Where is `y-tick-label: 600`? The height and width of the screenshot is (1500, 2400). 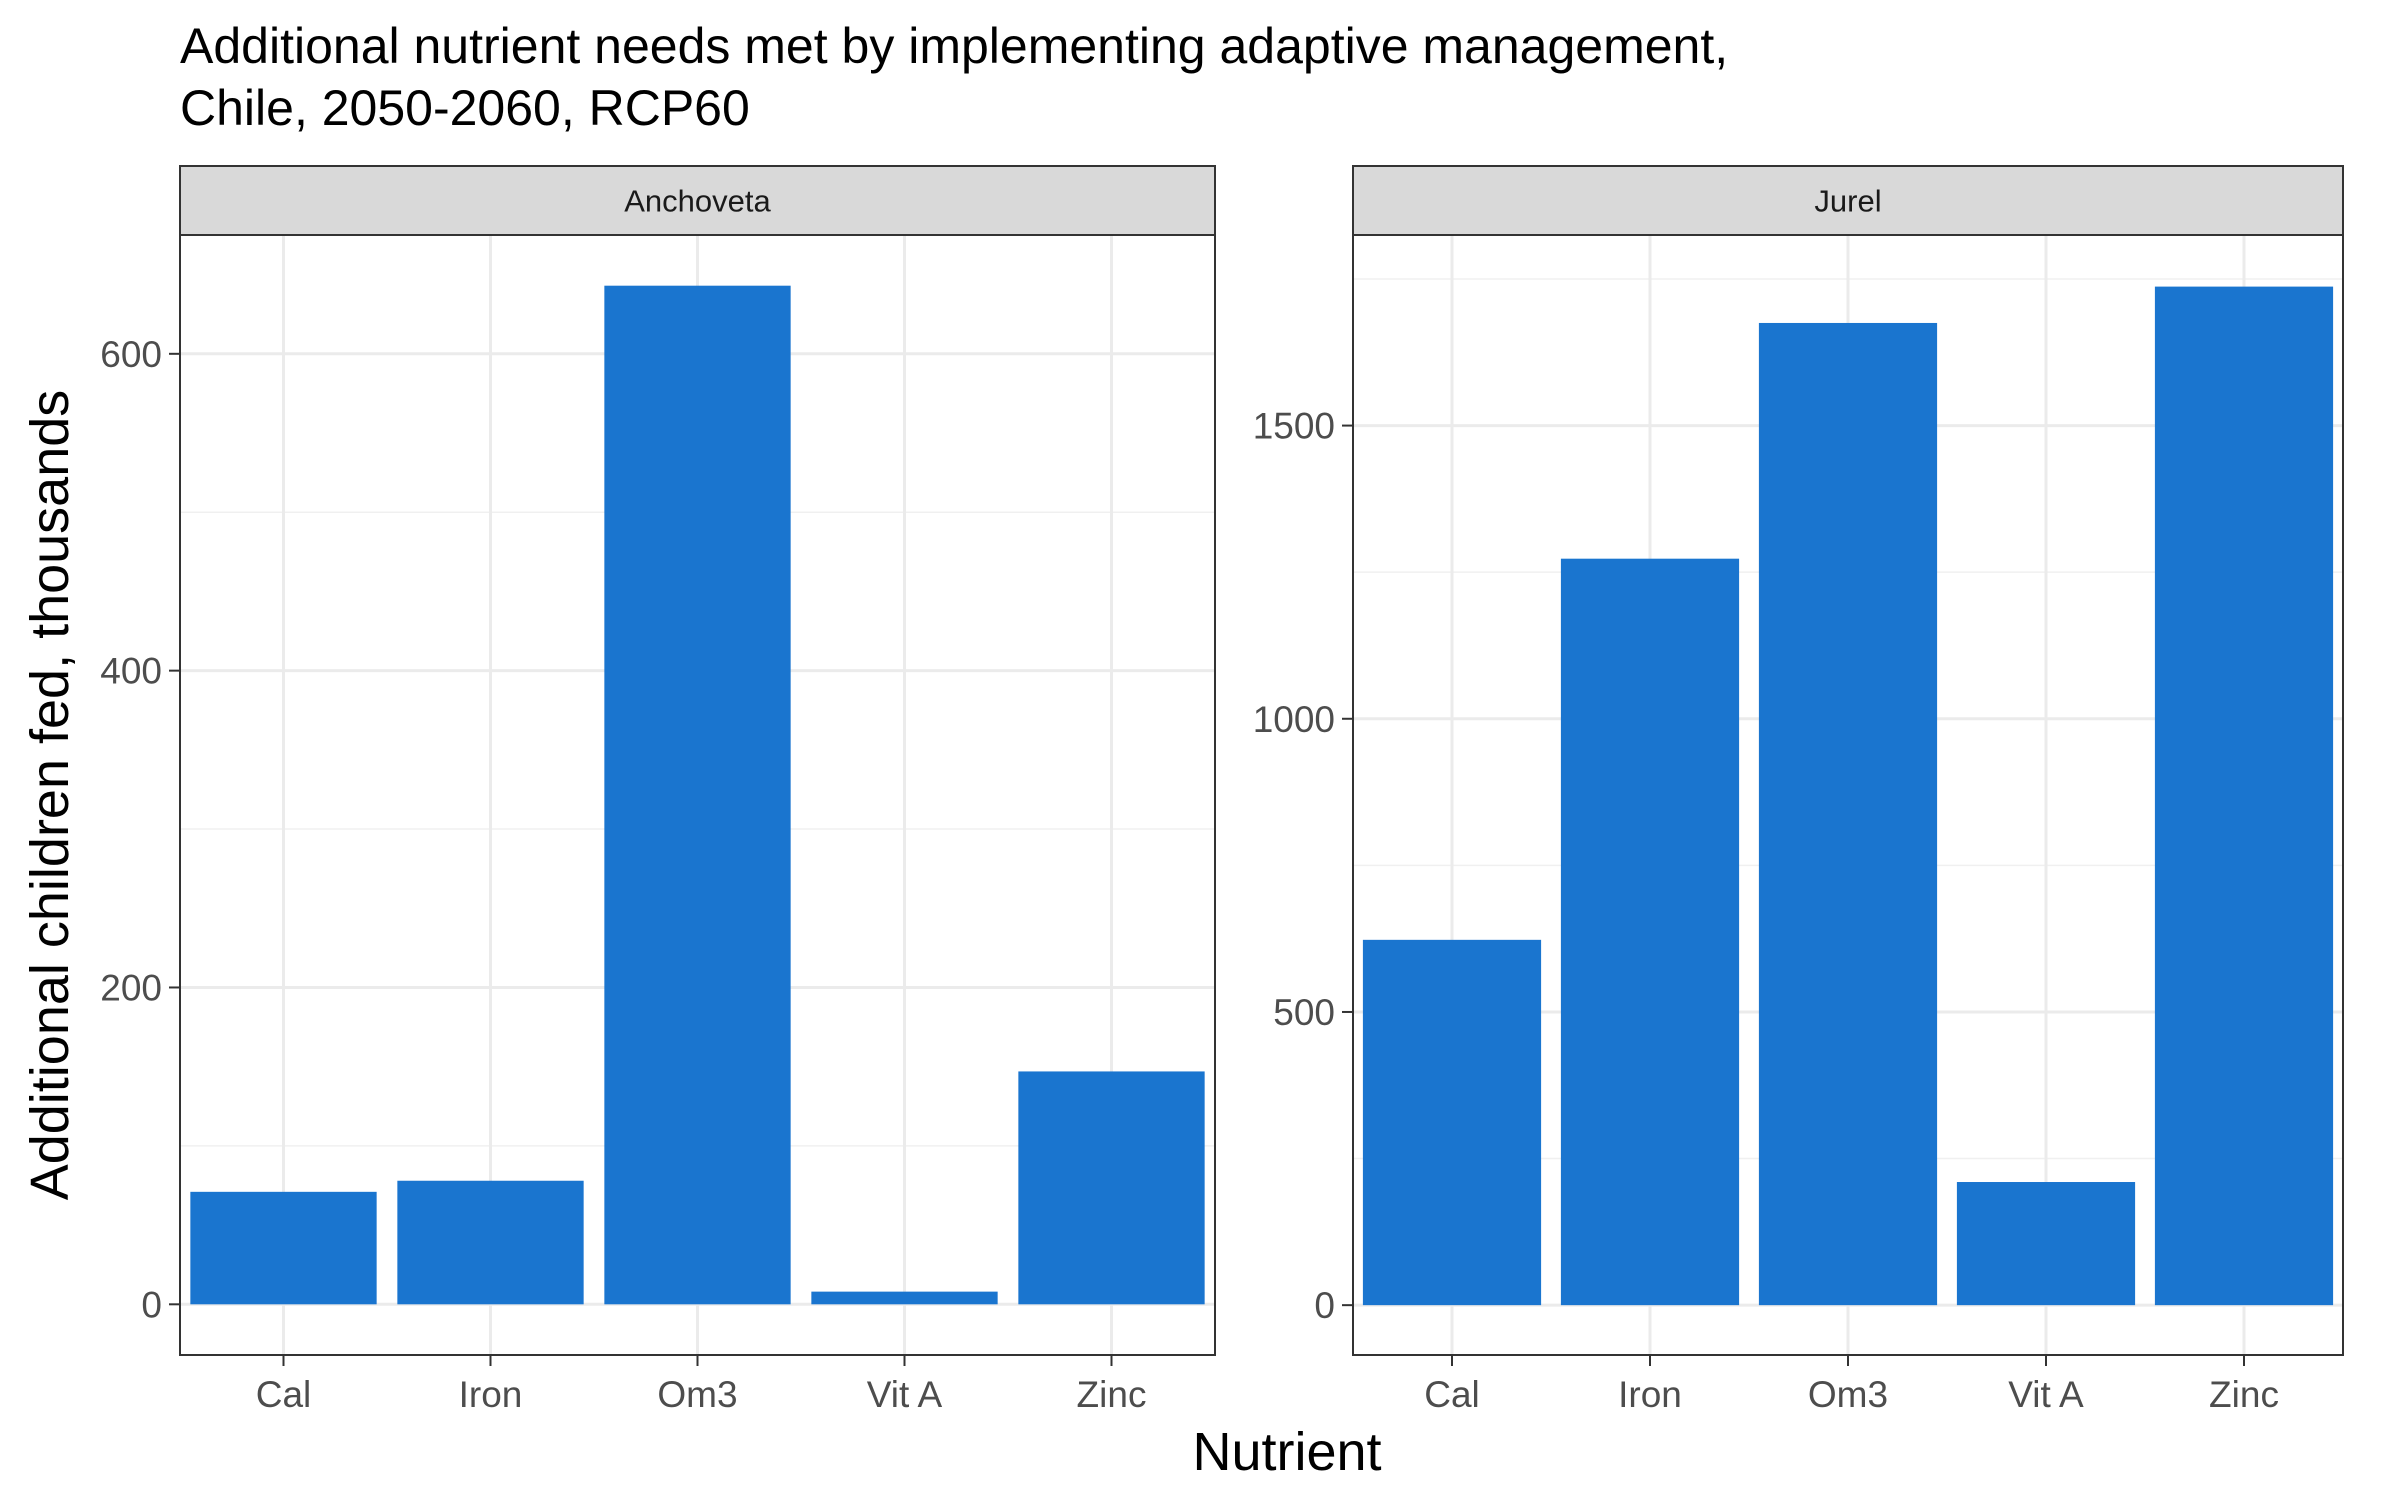
y-tick-label: 600 is located at coordinates (131, 354).